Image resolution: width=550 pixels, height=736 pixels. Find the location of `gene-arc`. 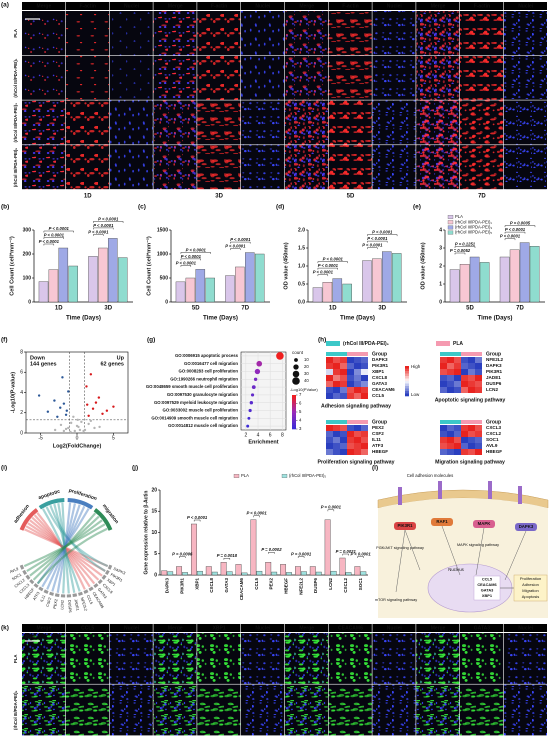

gene-arc is located at coordinates (75, 595).